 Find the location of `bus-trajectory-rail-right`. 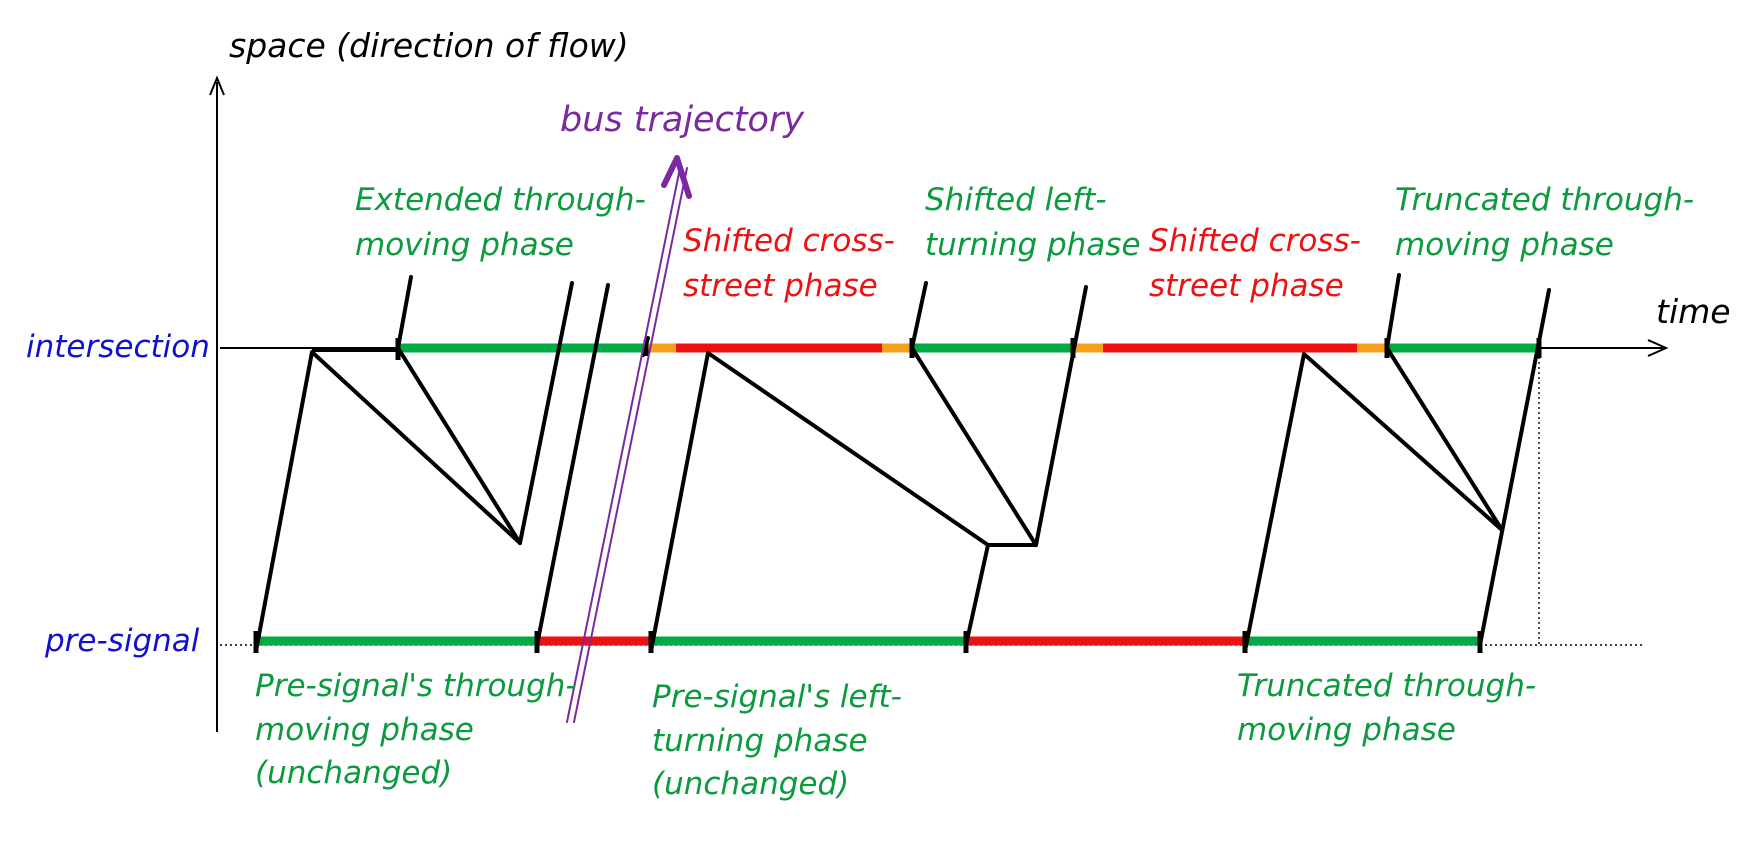

bus-trajectory-rail-right is located at coordinates (630, 445).